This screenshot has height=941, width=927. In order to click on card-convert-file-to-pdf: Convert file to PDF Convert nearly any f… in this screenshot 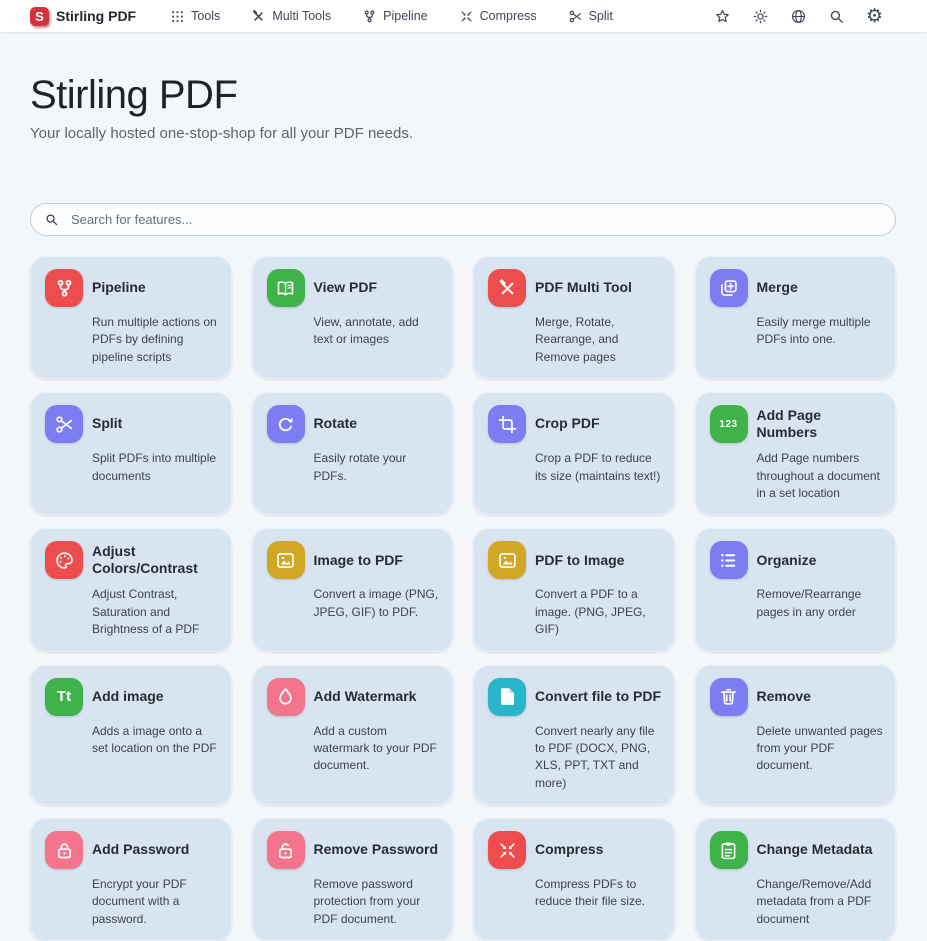, I will do `click(574, 735)`.